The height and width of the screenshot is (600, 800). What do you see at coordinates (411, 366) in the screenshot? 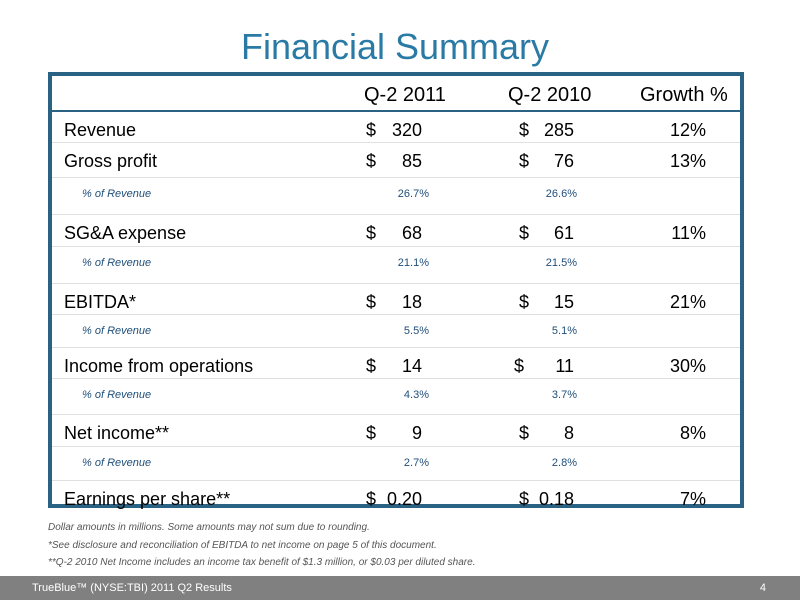
I see `cell-q2-2011: 14` at bounding box center [411, 366].